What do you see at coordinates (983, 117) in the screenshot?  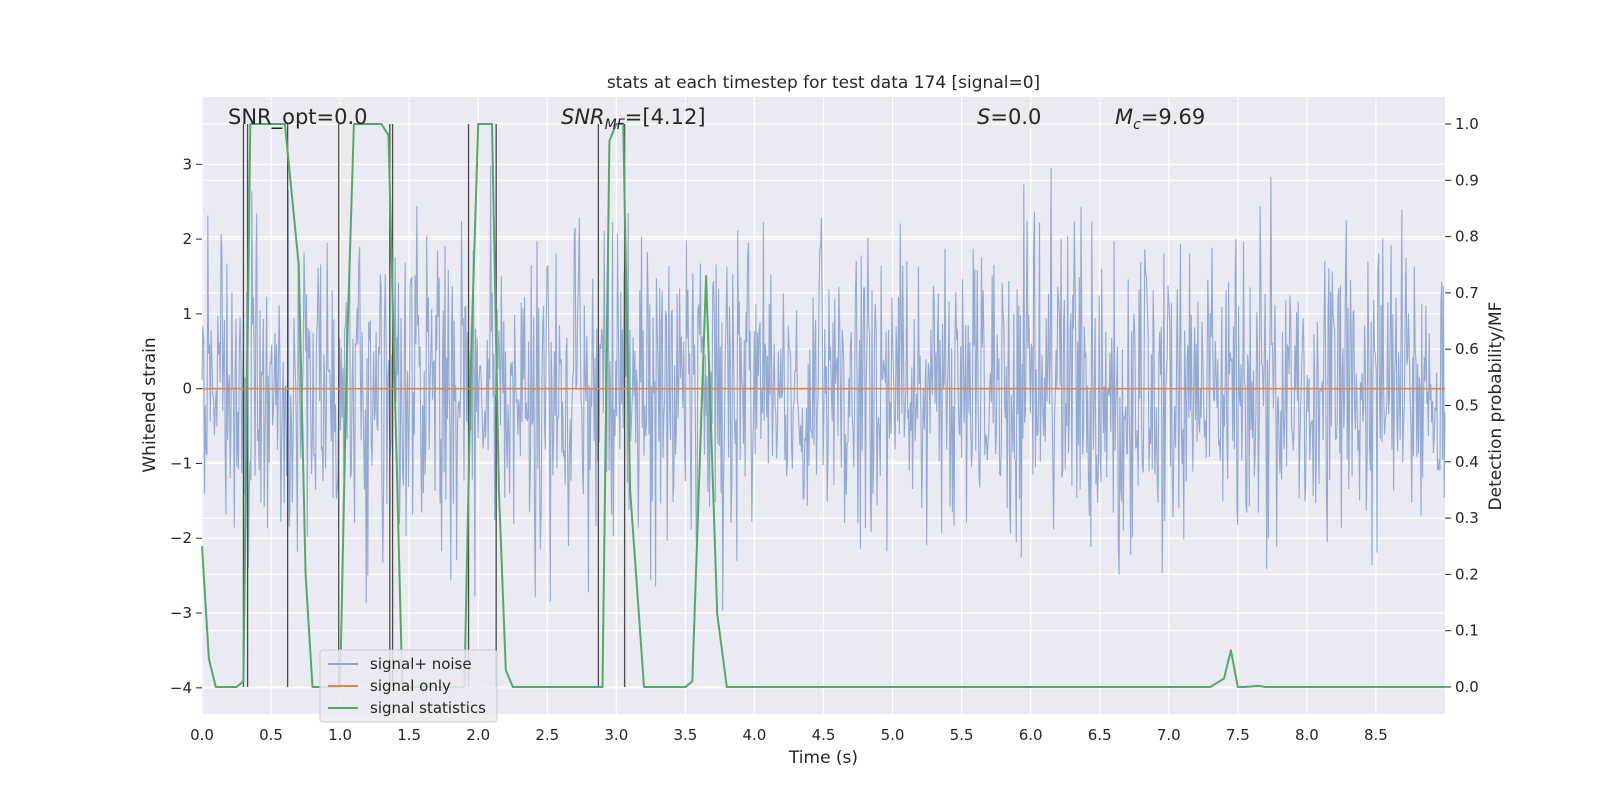 I see `s-label: S` at bounding box center [983, 117].